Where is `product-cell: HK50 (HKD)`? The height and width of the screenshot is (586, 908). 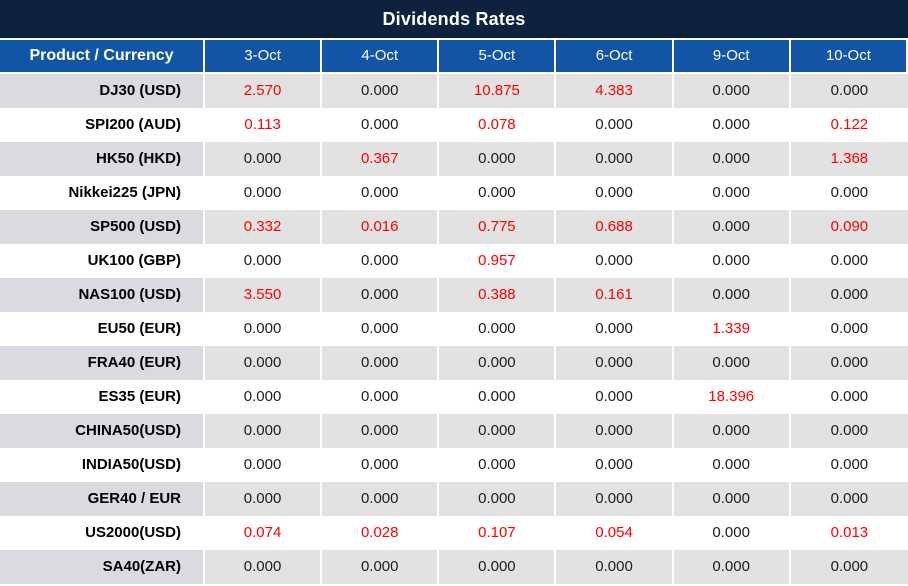
product-cell: HK50 (HKD) is located at coordinates (102, 159).